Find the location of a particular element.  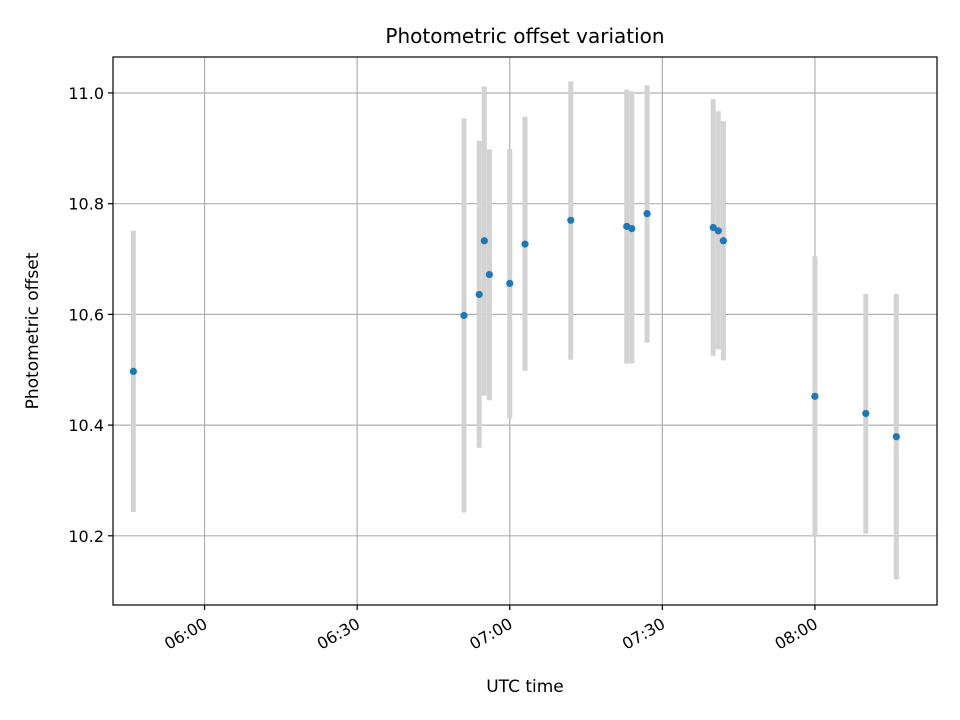

y-axis-ticks: 10.2 10.4 10.6 10.8 11.0 is located at coordinates (90, 315).